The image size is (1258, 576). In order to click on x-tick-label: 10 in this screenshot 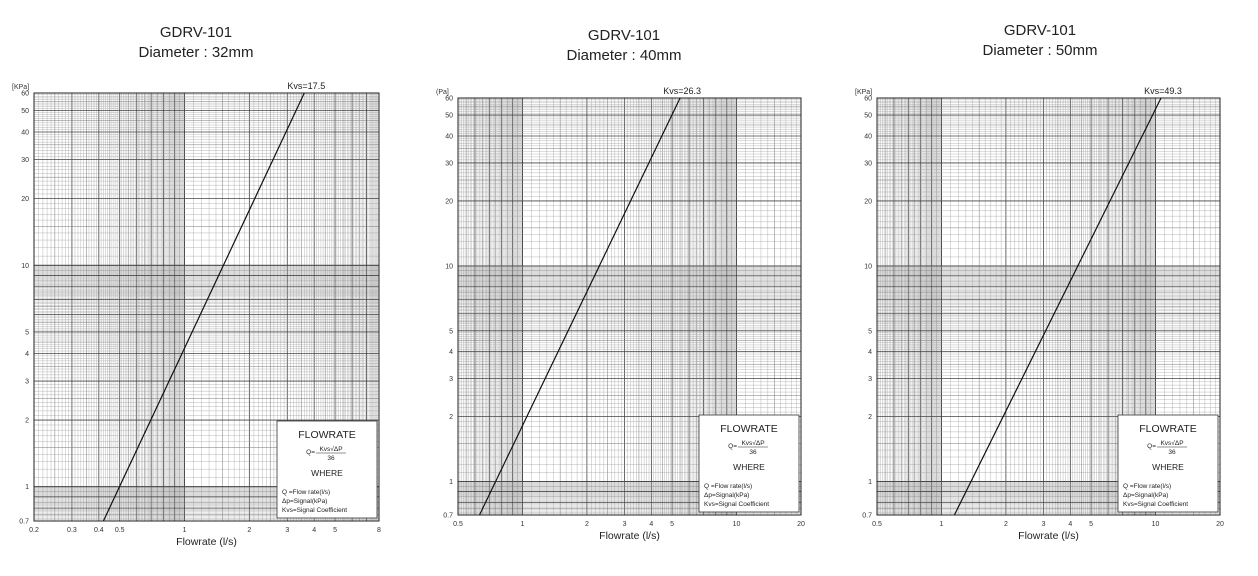, I will do `click(1156, 524)`.